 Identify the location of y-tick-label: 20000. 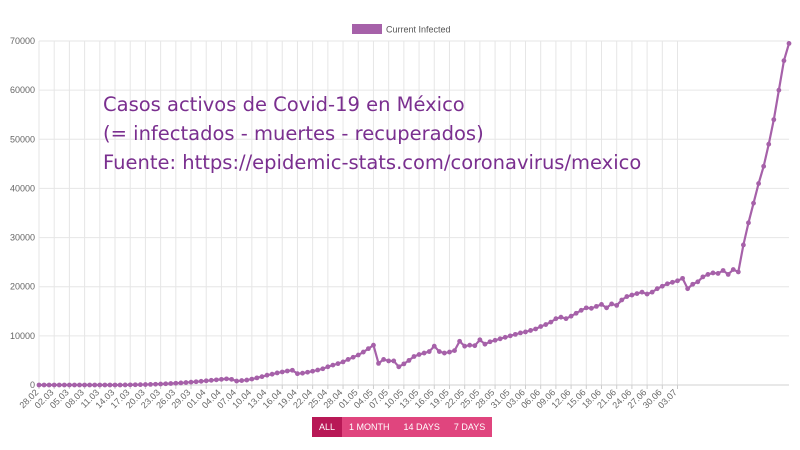
(22, 287).